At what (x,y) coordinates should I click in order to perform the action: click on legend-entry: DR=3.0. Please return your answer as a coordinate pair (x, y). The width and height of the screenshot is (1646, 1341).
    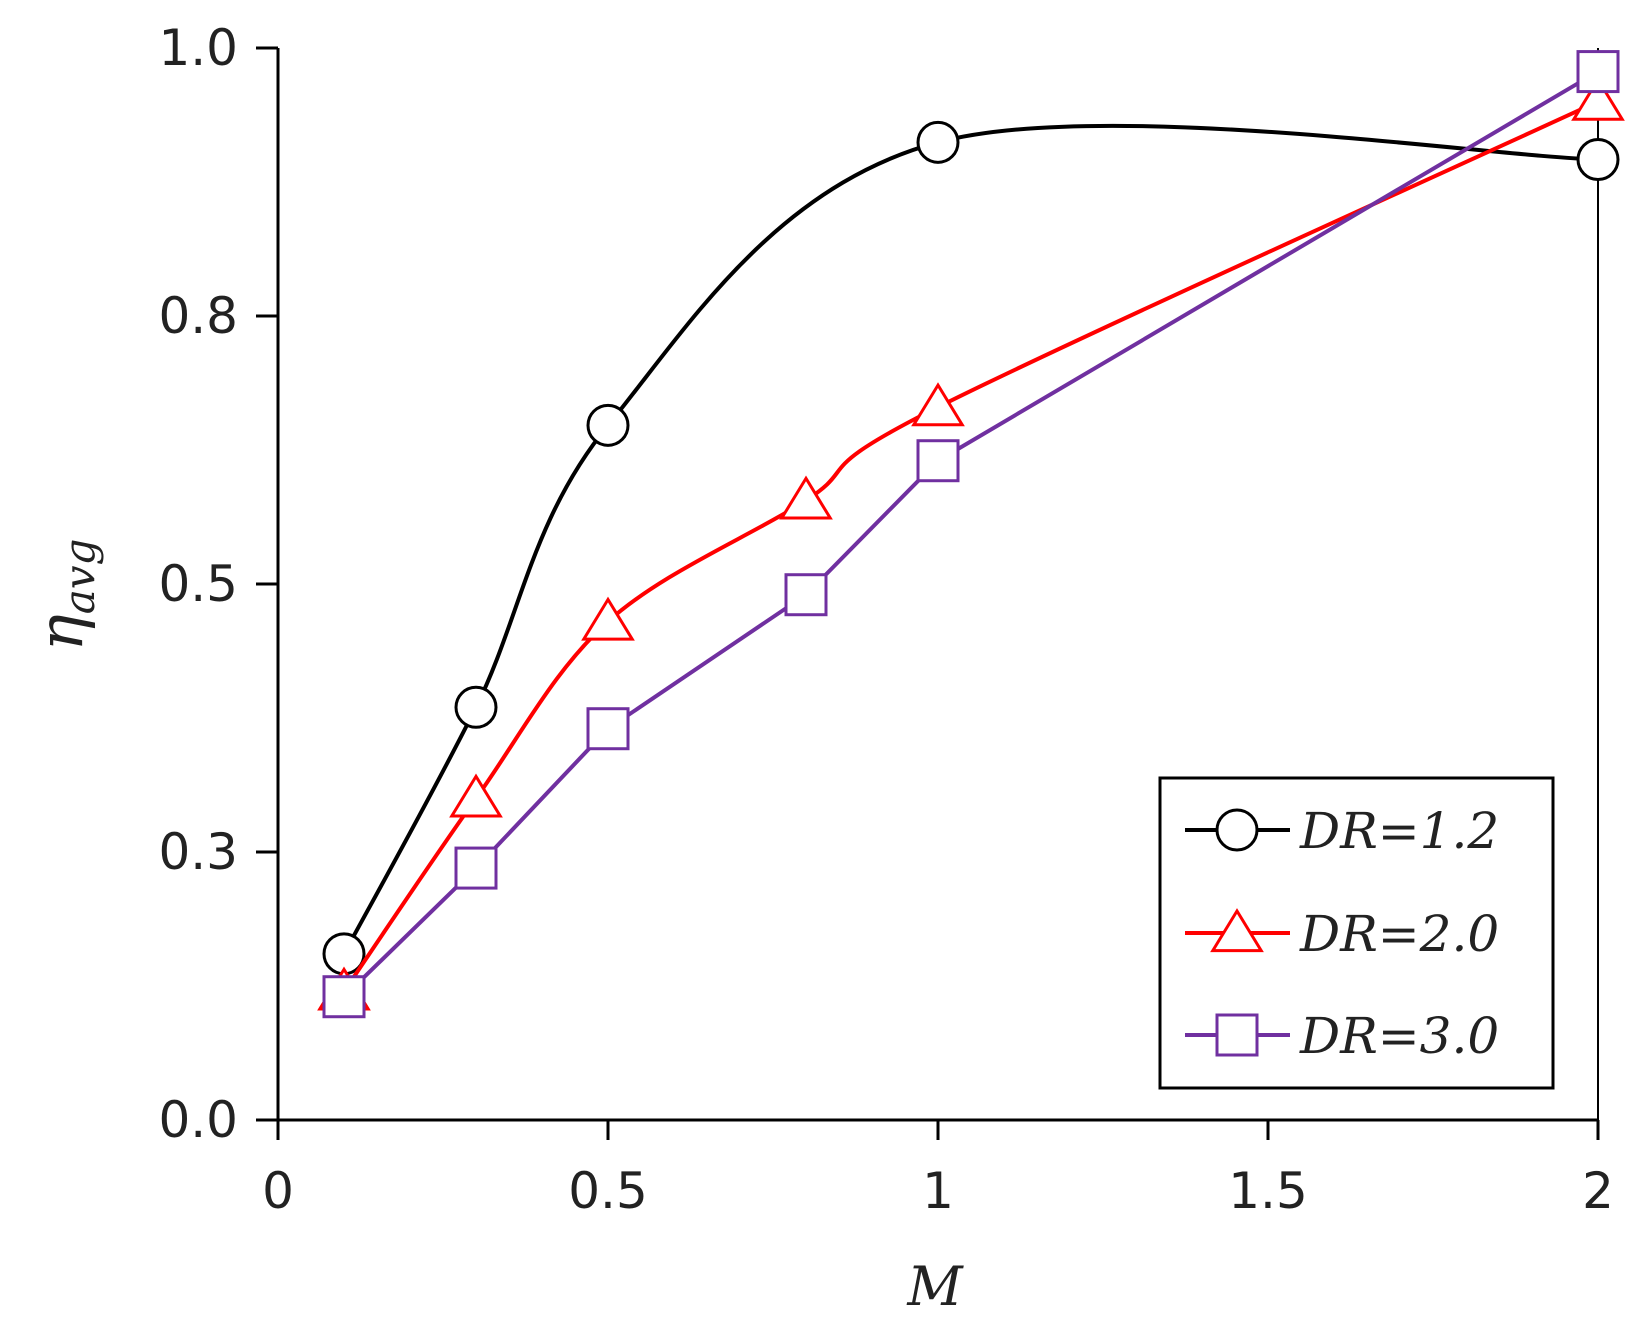
    Looking at the image, I should click on (1342, 1036).